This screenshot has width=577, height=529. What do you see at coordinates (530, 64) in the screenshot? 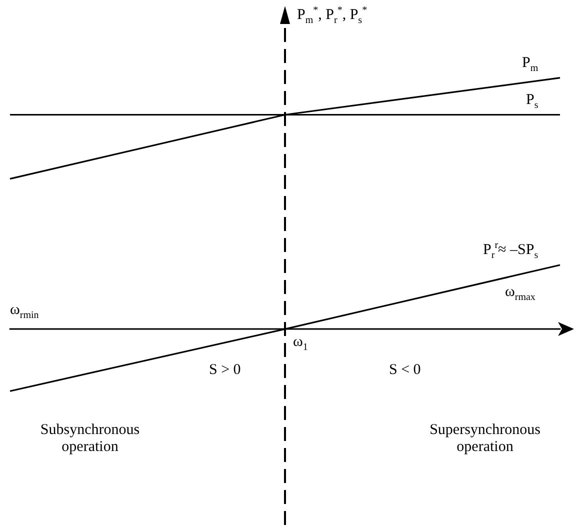
I see `series-label: P$_{m}$` at bounding box center [530, 64].